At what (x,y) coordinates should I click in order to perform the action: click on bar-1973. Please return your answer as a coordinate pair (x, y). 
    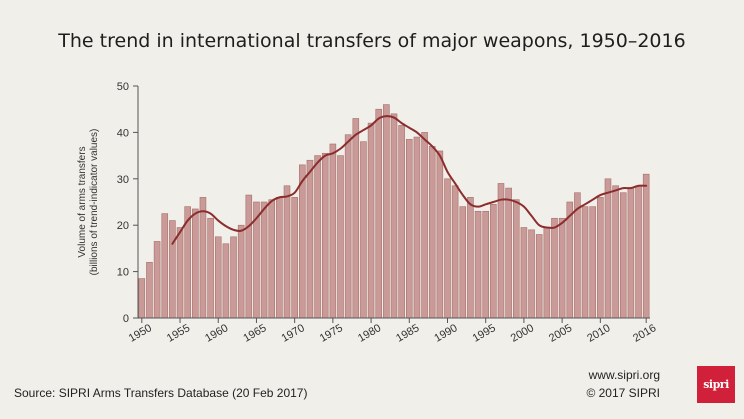
    Looking at the image, I should click on (317, 237).